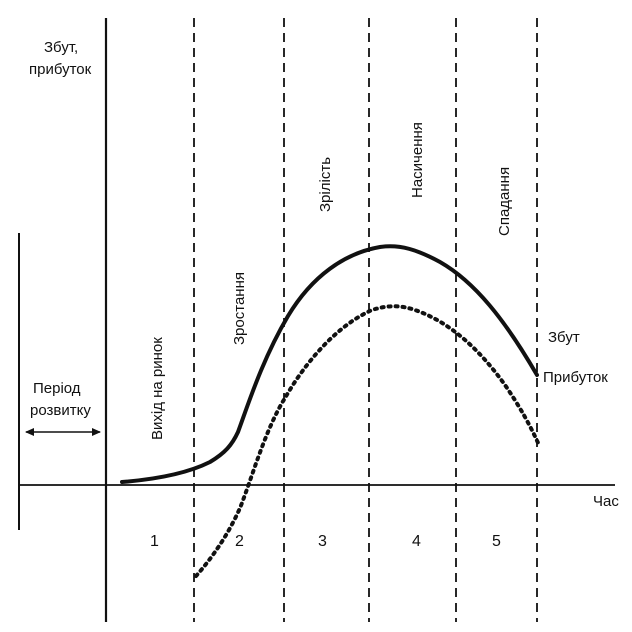 The image size is (632, 632). I want to click on y-axis-label-line1: Збут,, so click(61, 47).